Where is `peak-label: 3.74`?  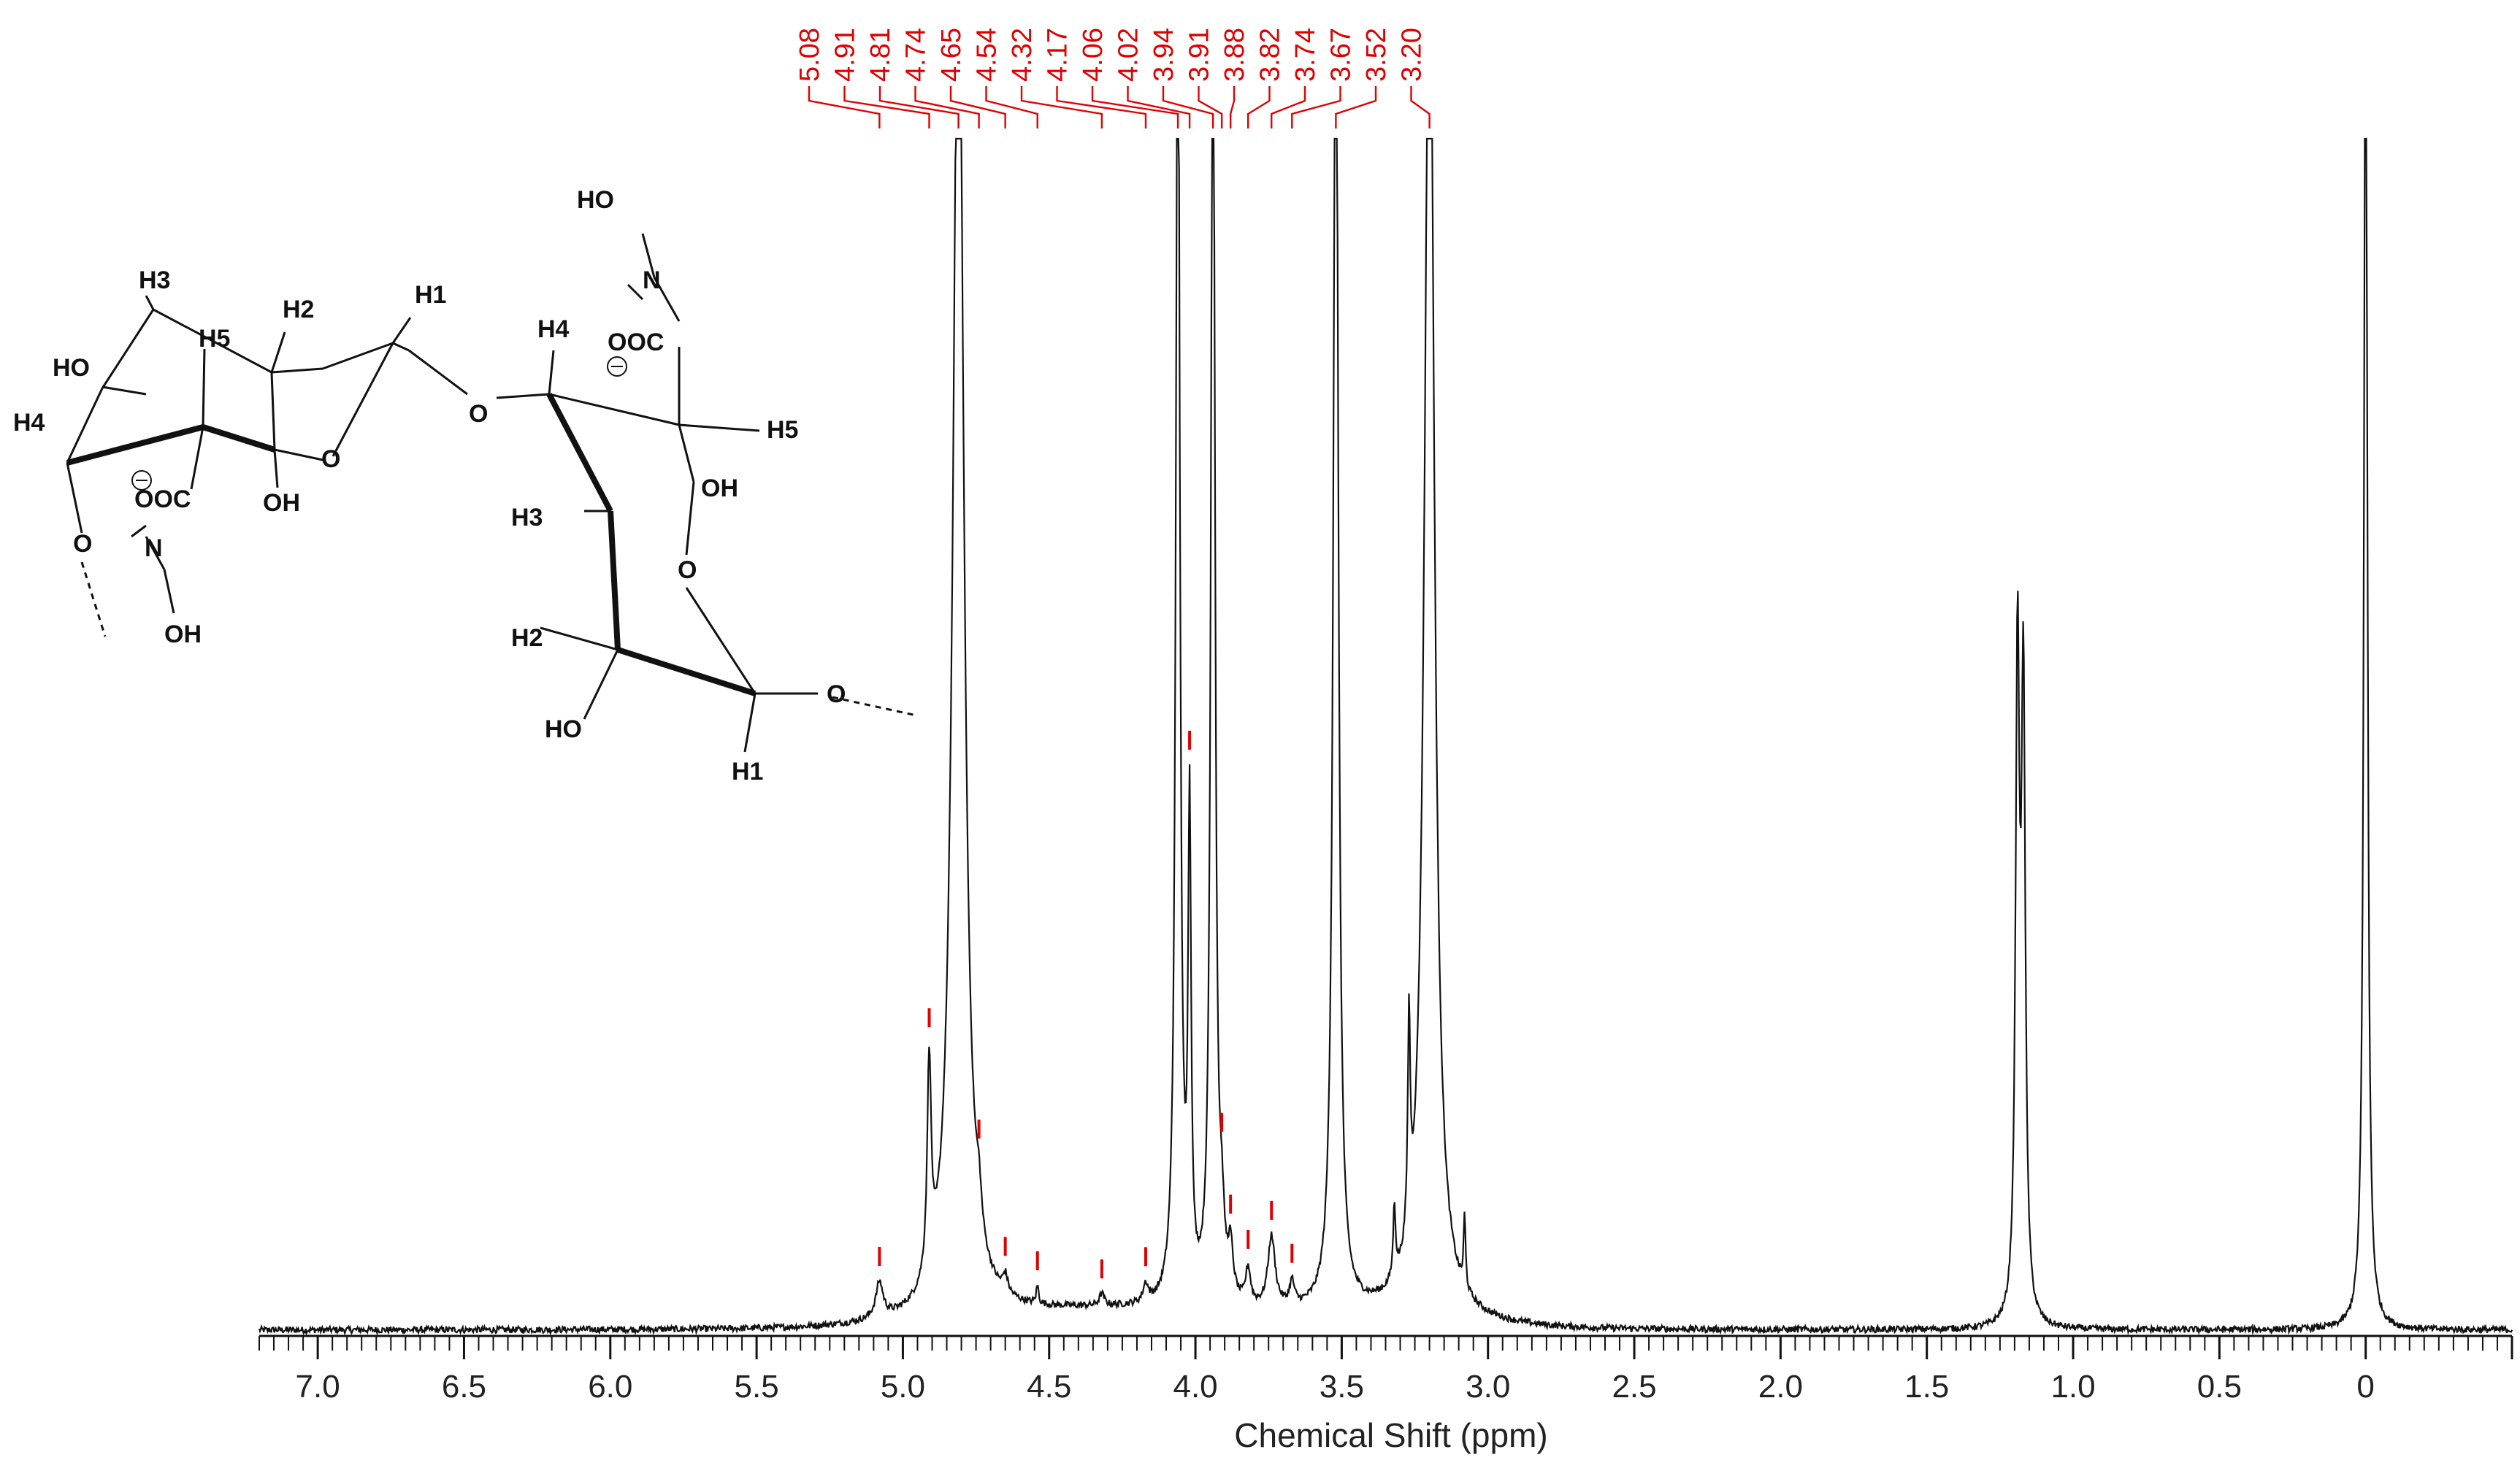
peak-label: 3.74 is located at coordinates (1305, 55).